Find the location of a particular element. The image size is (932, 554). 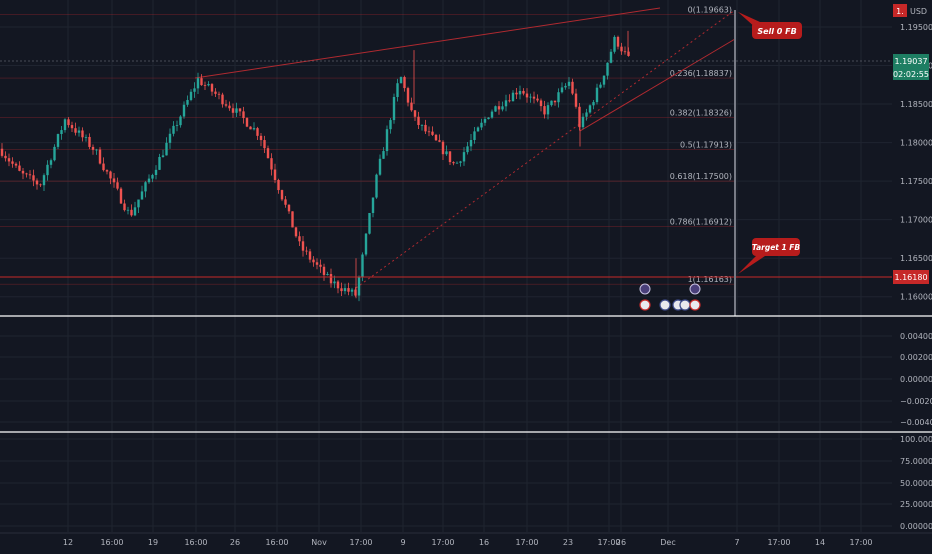

time-tick-label: 17:00 is located at coordinates (608, 542).